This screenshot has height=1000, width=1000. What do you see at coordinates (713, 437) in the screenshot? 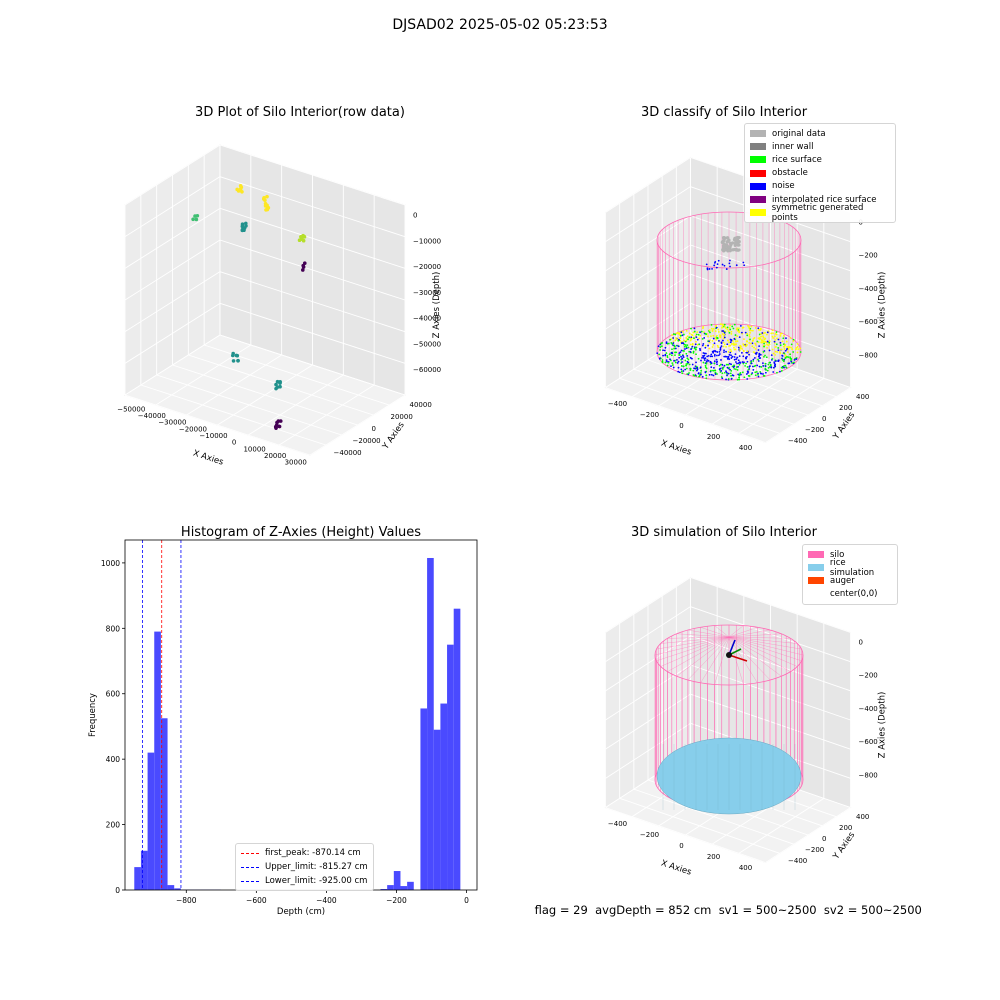
I see `panel2-xtick-label: 200` at bounding box center [713, 437].